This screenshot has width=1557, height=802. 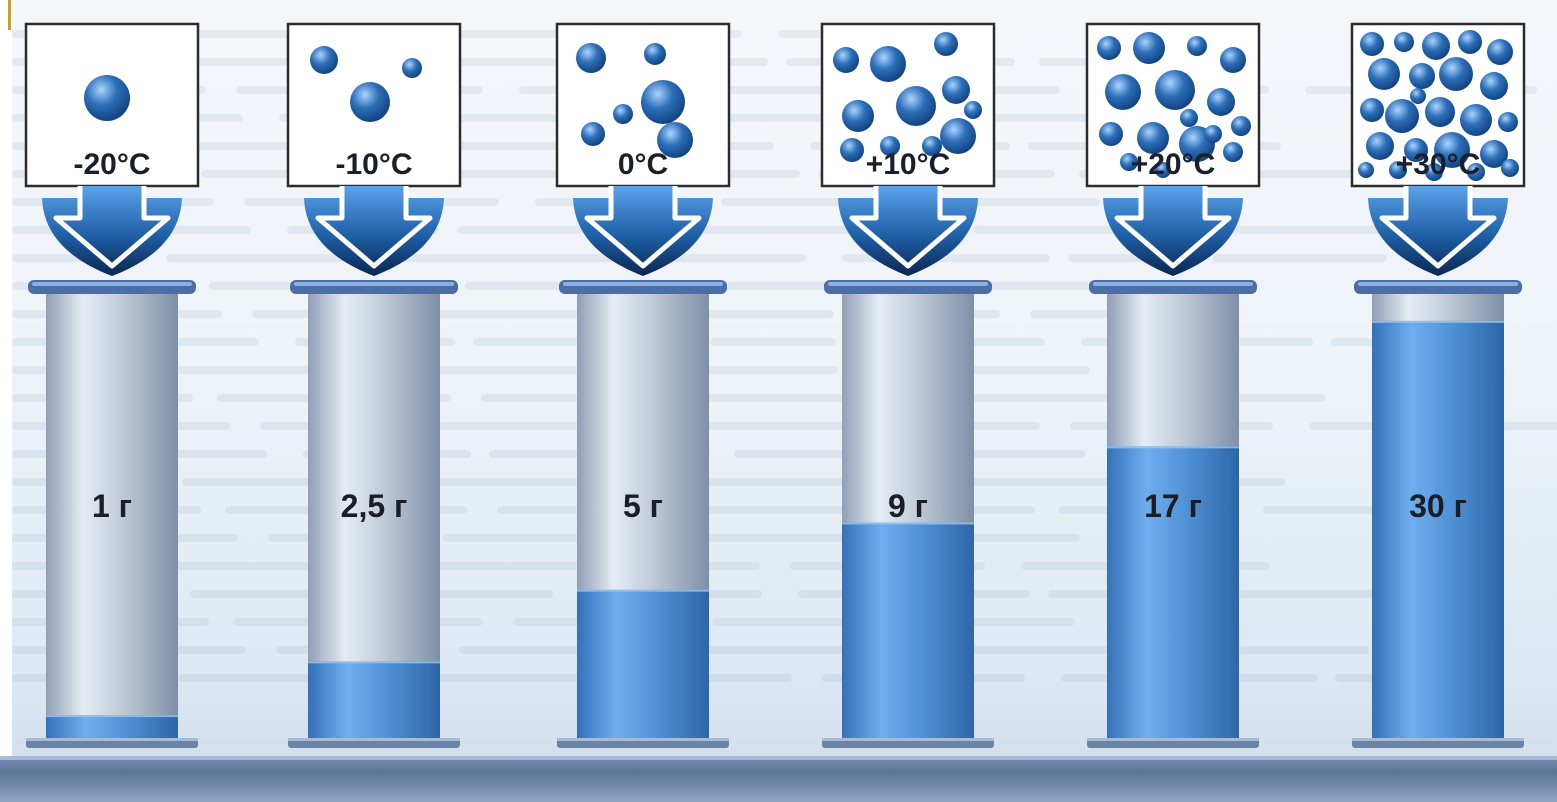 I want to click on temperature-column: 0°C 5 г, so click(x=643, y=380).